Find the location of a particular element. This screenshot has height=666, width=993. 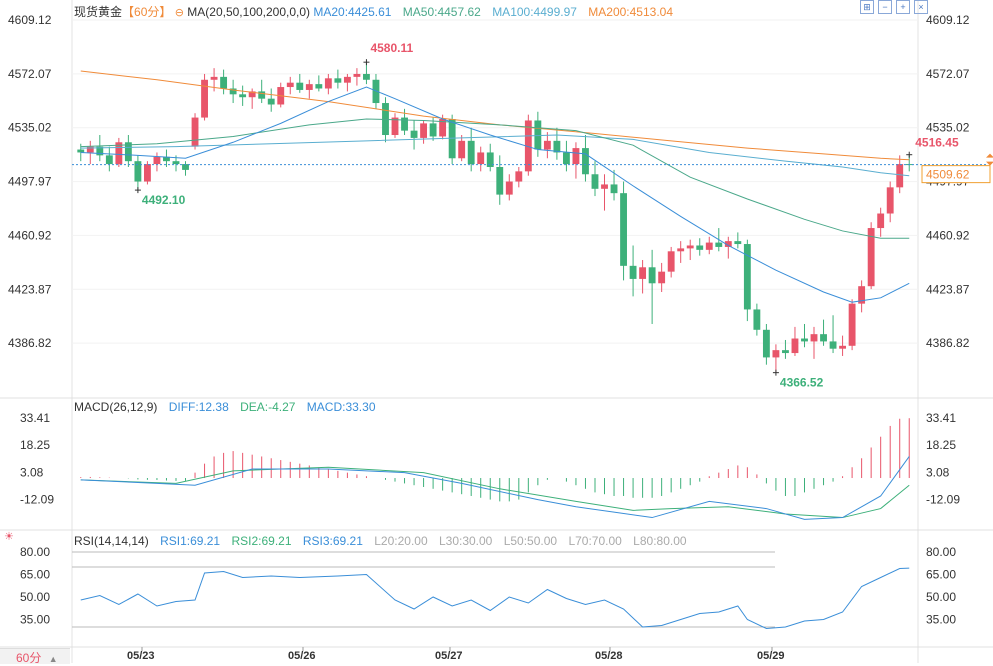

minus-icon: − is located at coordinates (885, 7).